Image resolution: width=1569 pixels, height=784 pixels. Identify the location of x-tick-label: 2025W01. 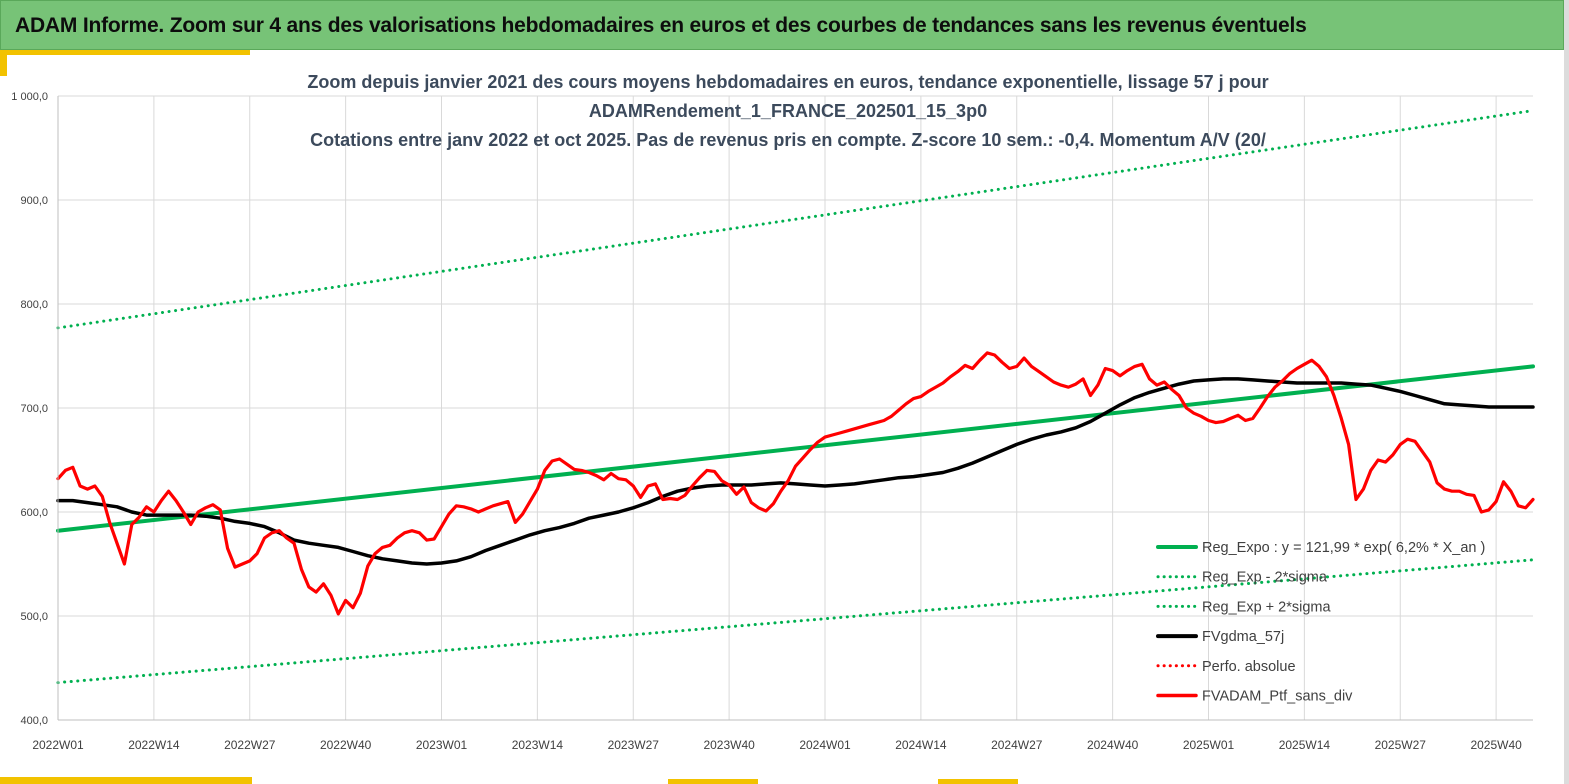
(1209, 745).